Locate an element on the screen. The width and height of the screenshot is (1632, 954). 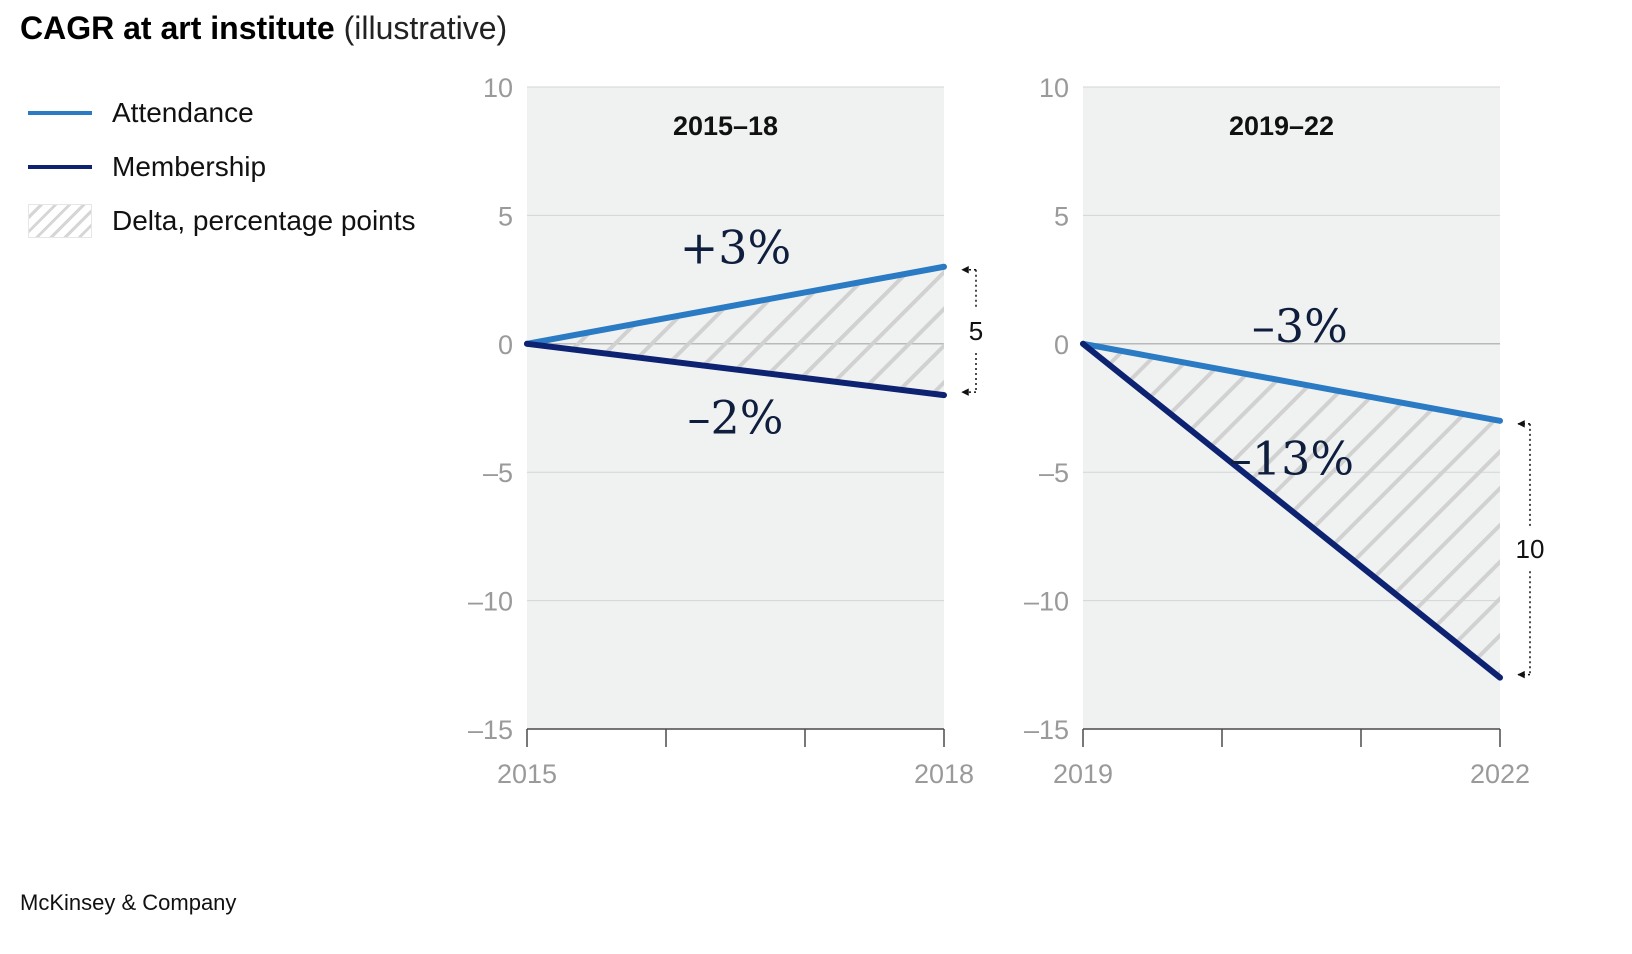
chart-title-main: CAGR at art institute is located at coordinates (177, 28).